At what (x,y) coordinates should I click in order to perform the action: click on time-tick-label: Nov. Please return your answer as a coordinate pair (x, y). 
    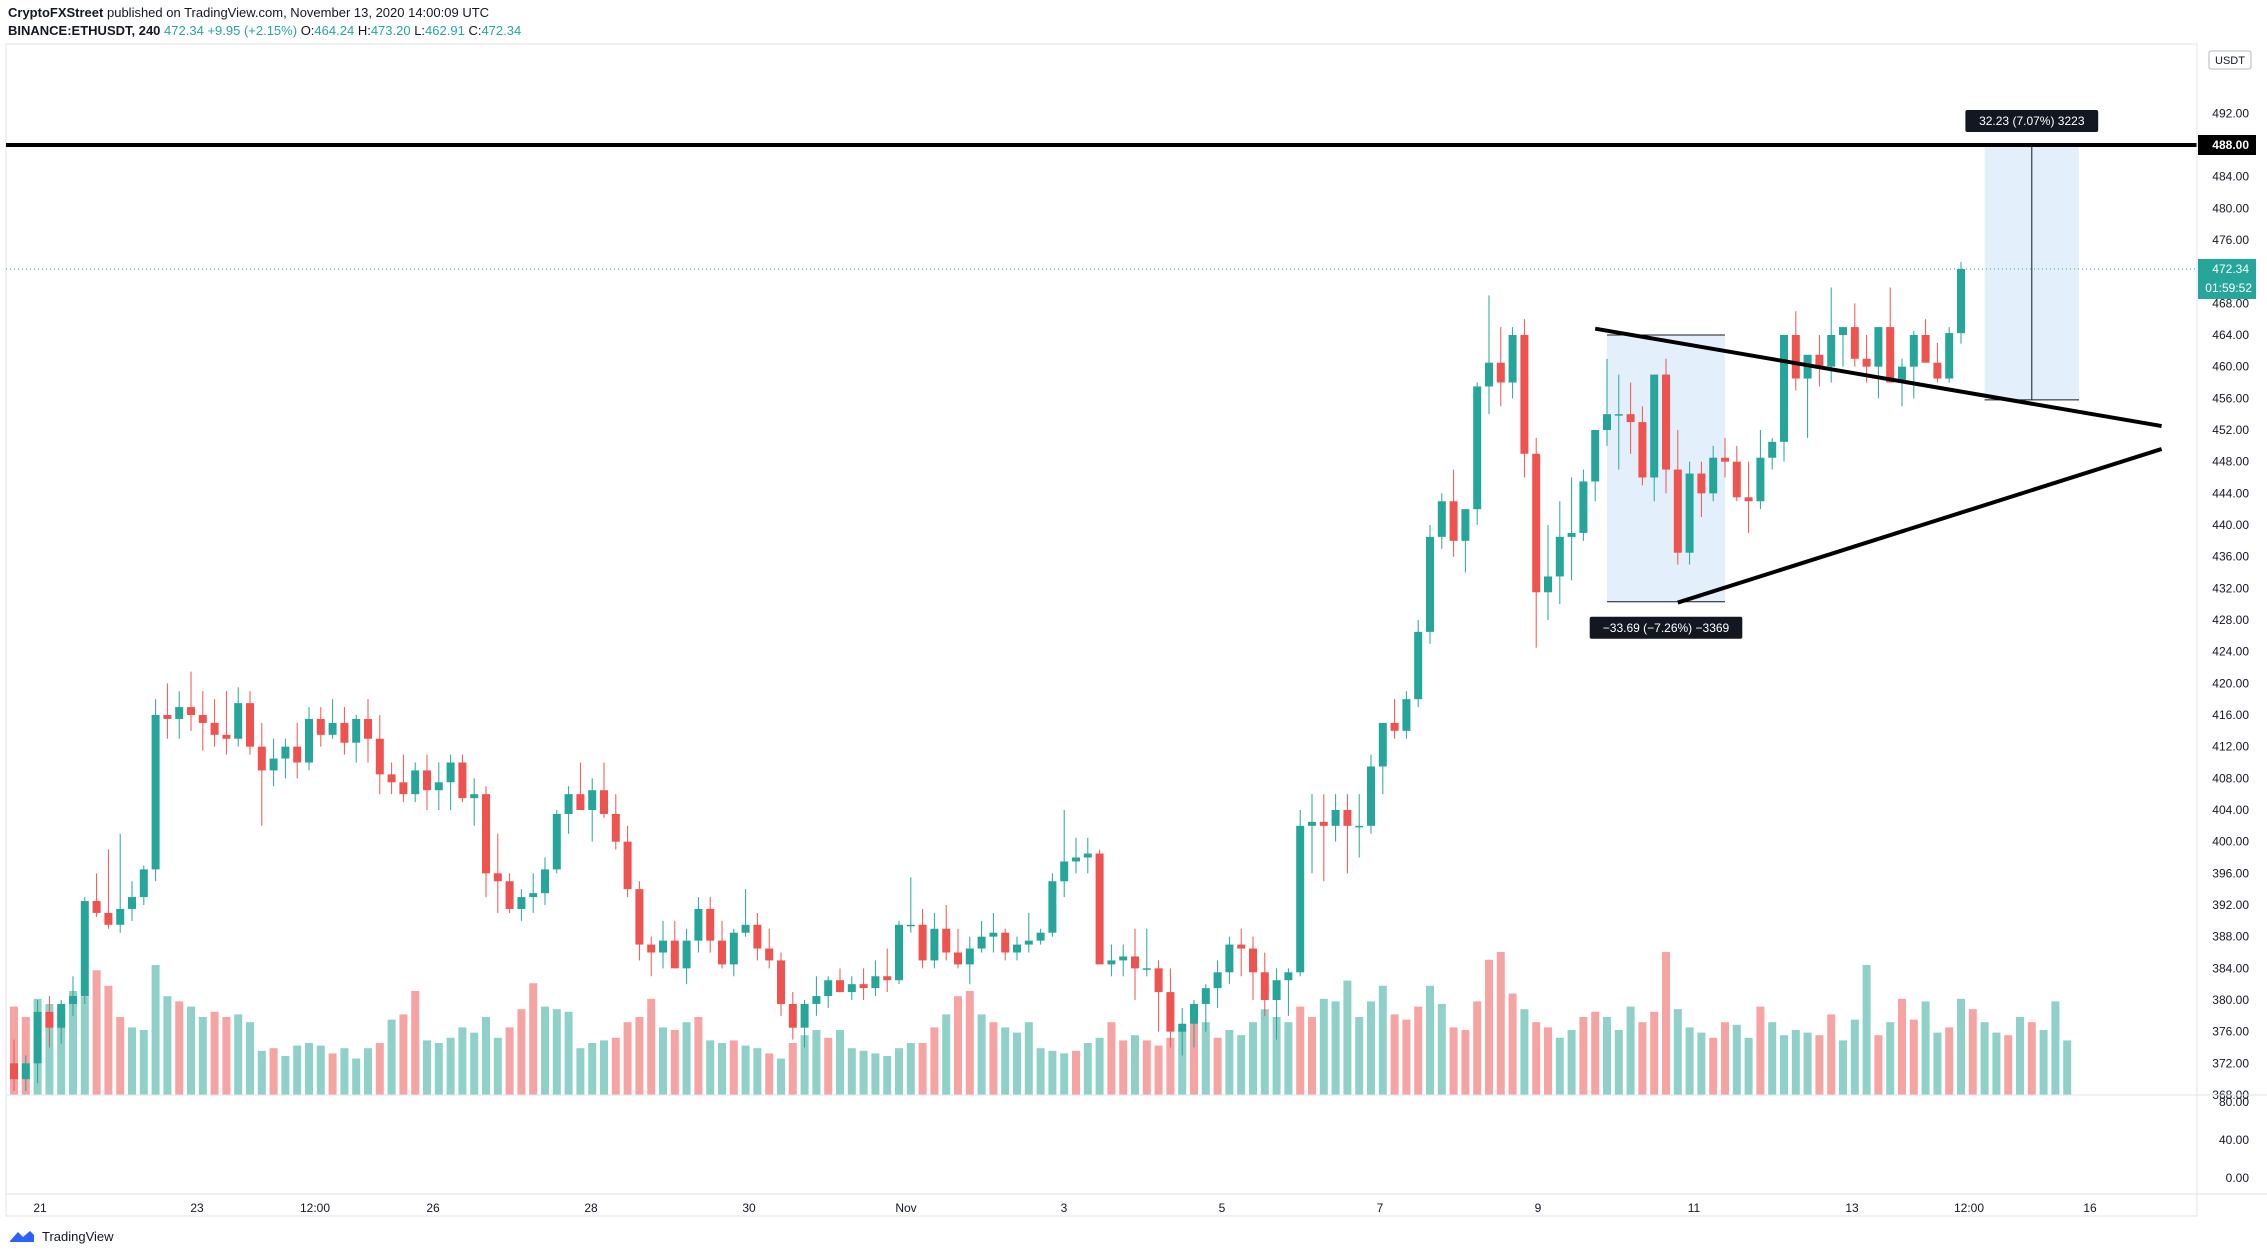
    Looking at the image, I should click on (905, 1208).